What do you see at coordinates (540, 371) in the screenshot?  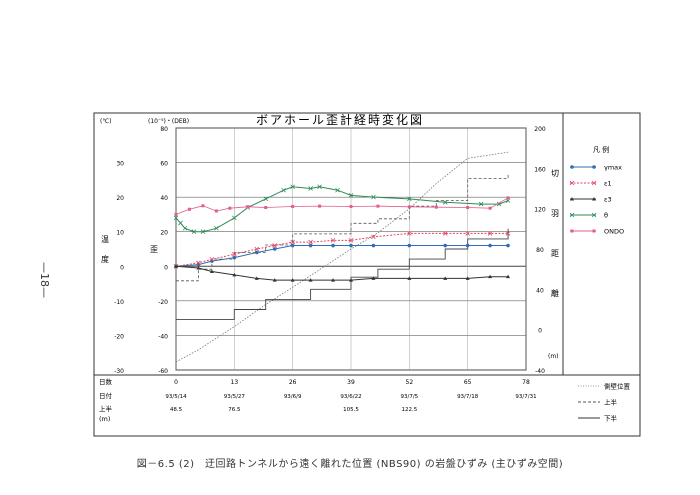 I see `distance-tick-label: -40` at bounding box center [540, 371].